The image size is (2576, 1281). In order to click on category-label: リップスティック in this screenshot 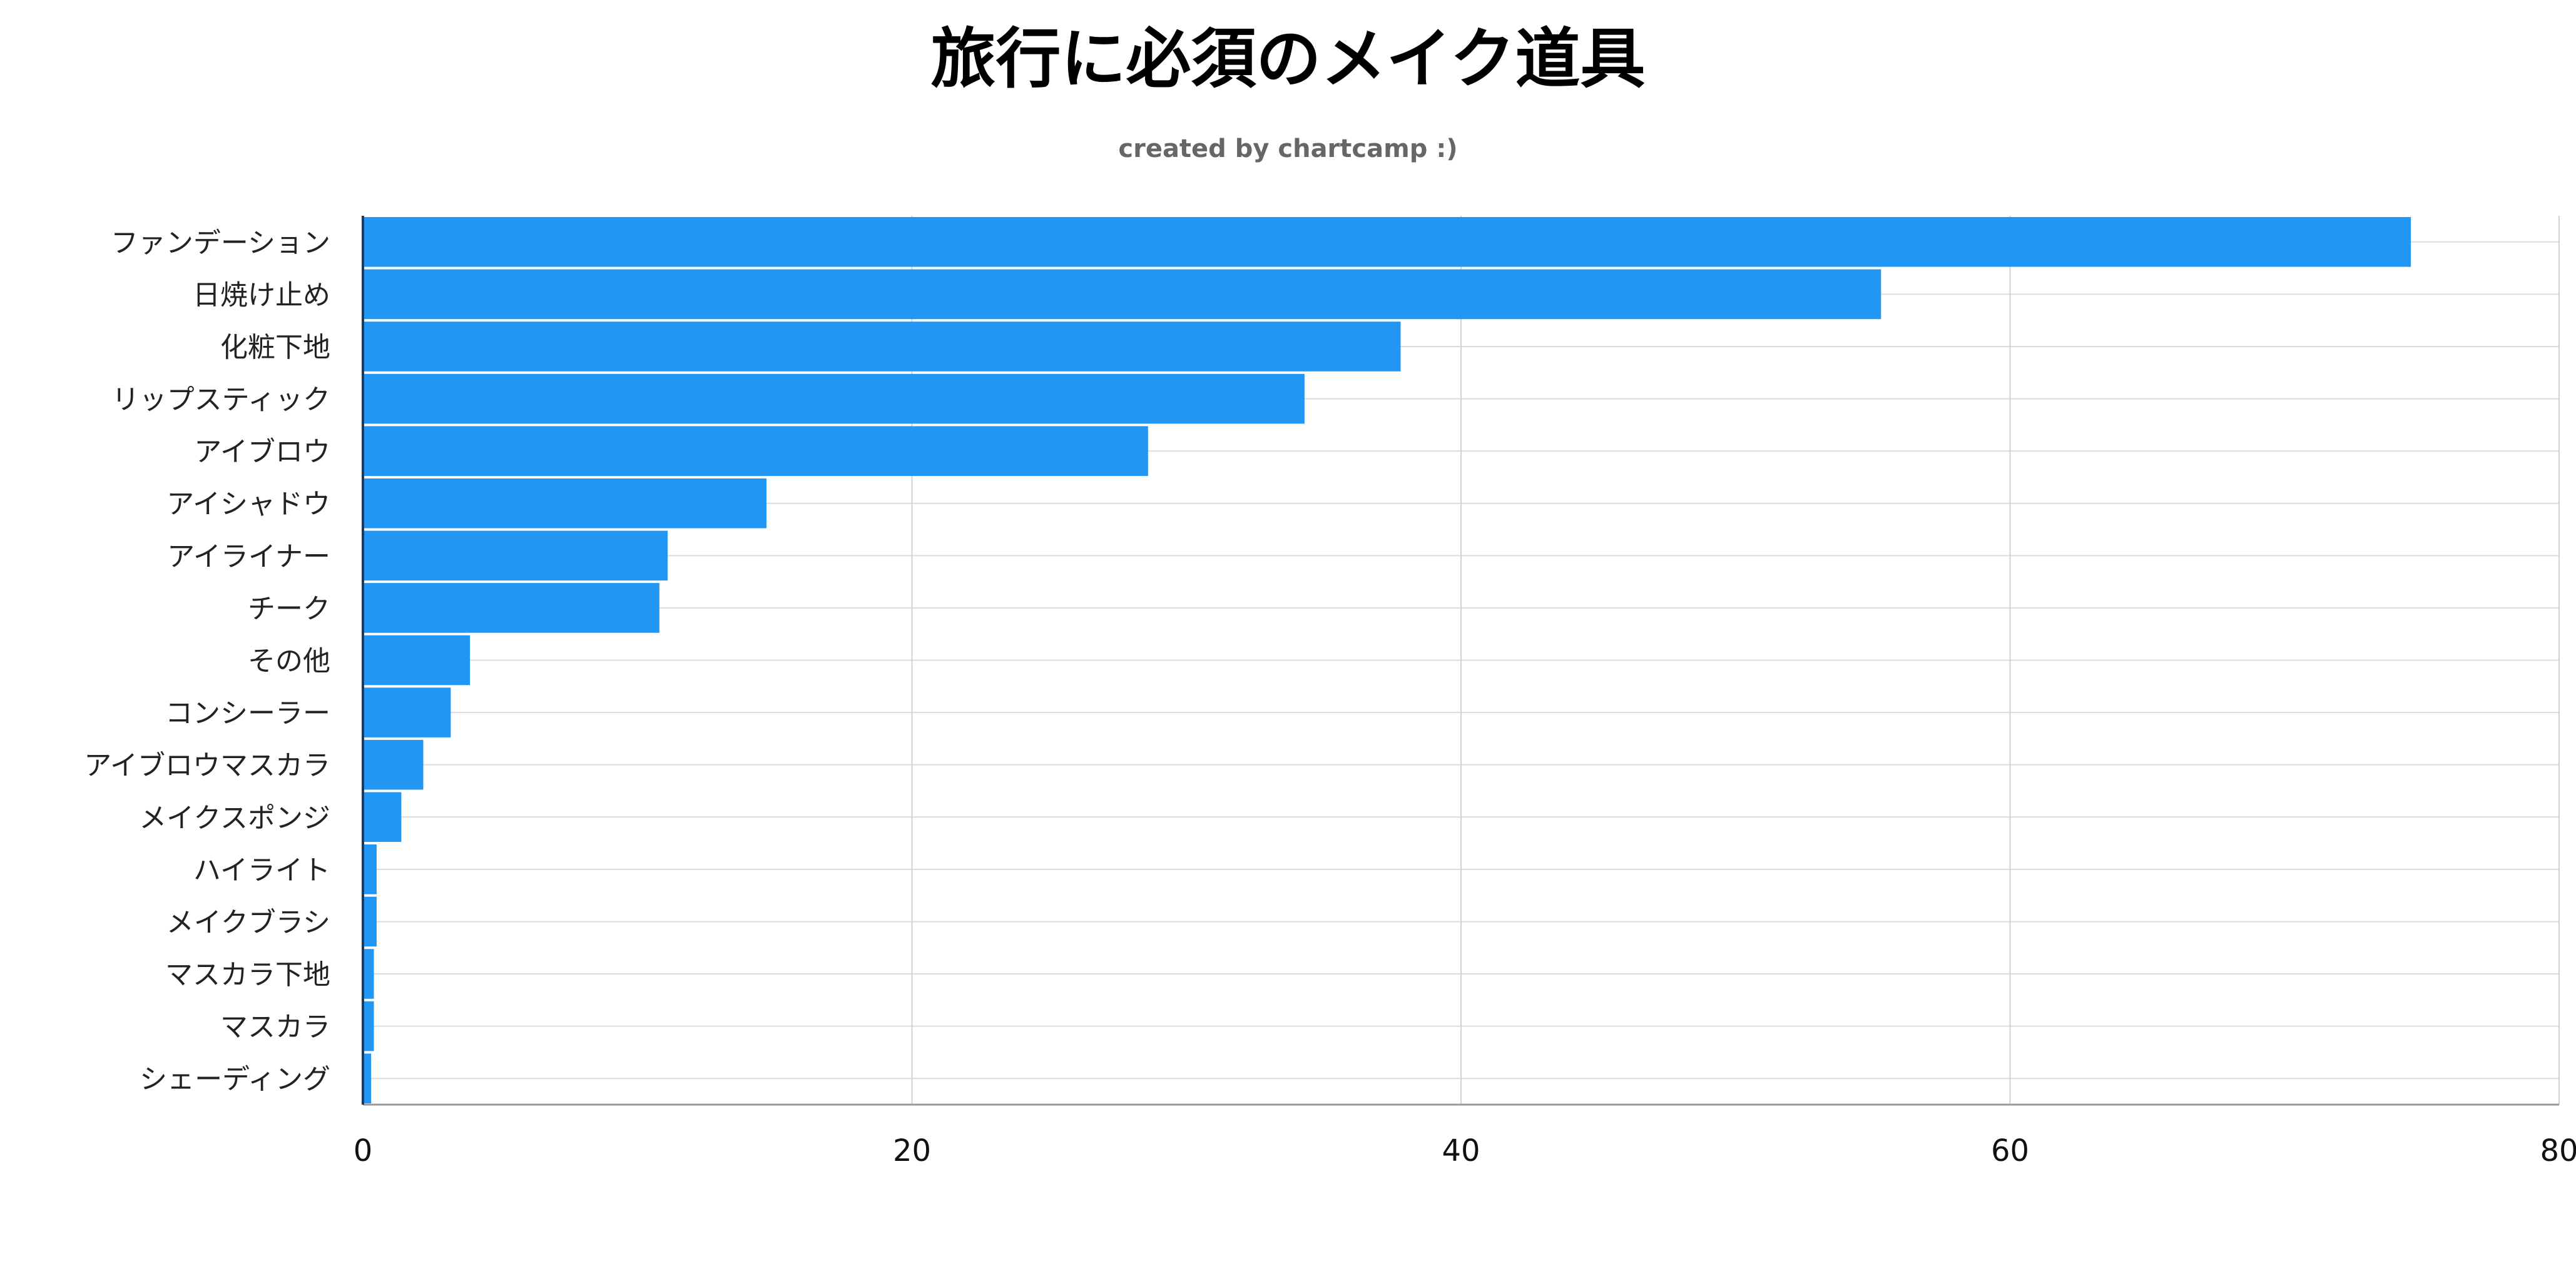, I will do `click(221, 400)`.